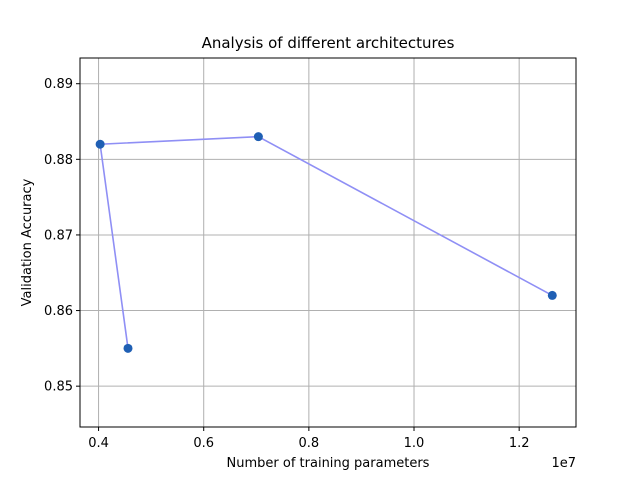 This screenshot has height=480, width=640. What do you see at coordinates (328, 43) in the screenshot?
I see `chart-title: Analysis of different architectures` at bounding box center [328, 43].